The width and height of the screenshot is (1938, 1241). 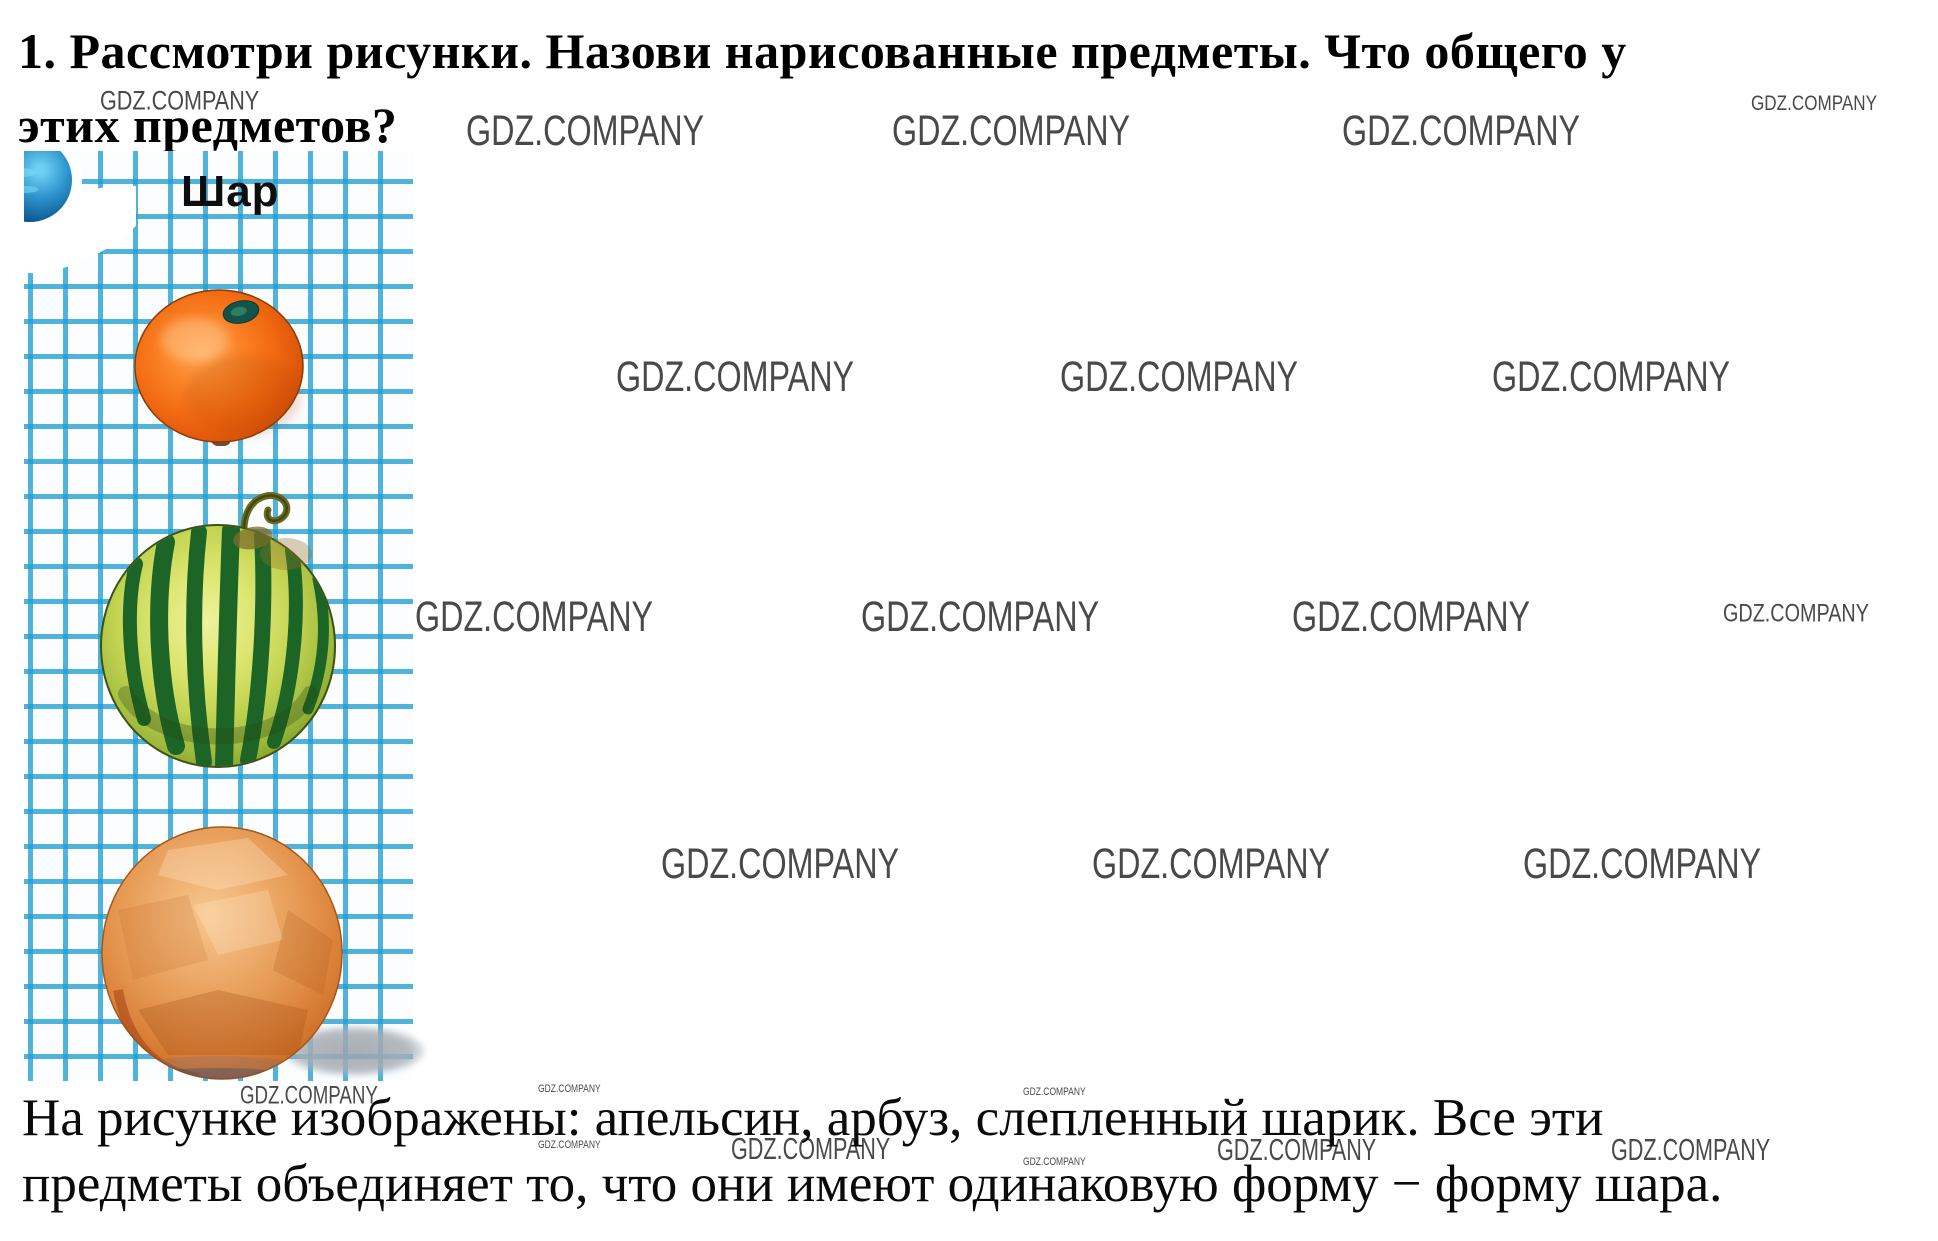 I want to click on clay-ball-image, so click(x=222, y=953).